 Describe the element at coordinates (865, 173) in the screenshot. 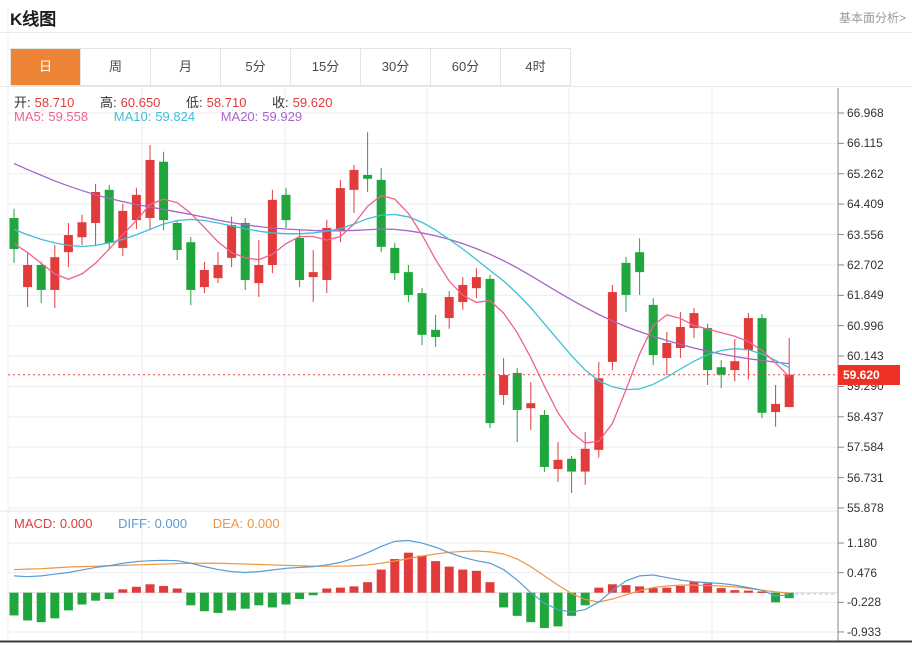

I see `price-tick-2: 65.262` at that location.